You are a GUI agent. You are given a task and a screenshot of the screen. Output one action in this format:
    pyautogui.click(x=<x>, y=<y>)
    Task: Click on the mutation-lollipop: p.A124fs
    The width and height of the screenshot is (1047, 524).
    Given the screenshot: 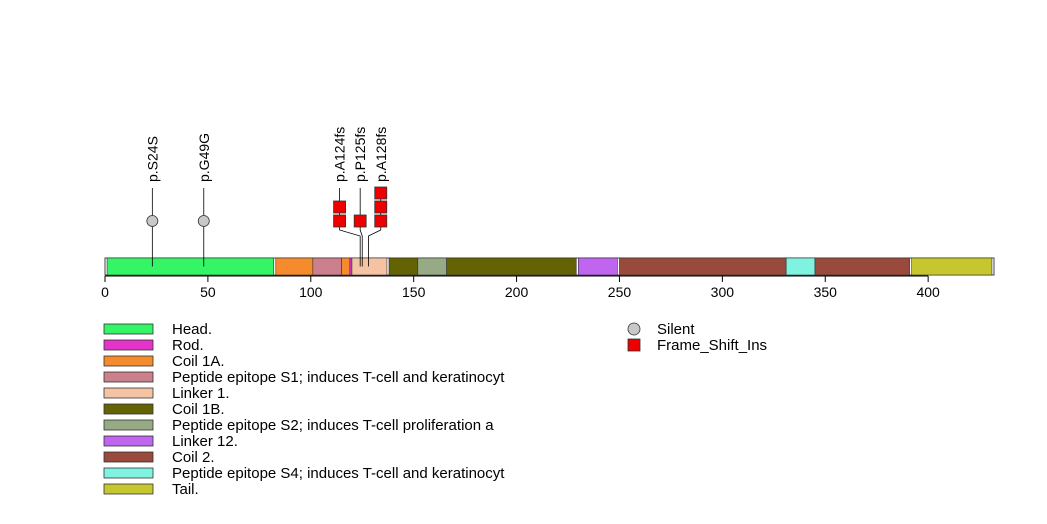 What is the action you would take?
    pyautogui.click(x=346, y=197)
    